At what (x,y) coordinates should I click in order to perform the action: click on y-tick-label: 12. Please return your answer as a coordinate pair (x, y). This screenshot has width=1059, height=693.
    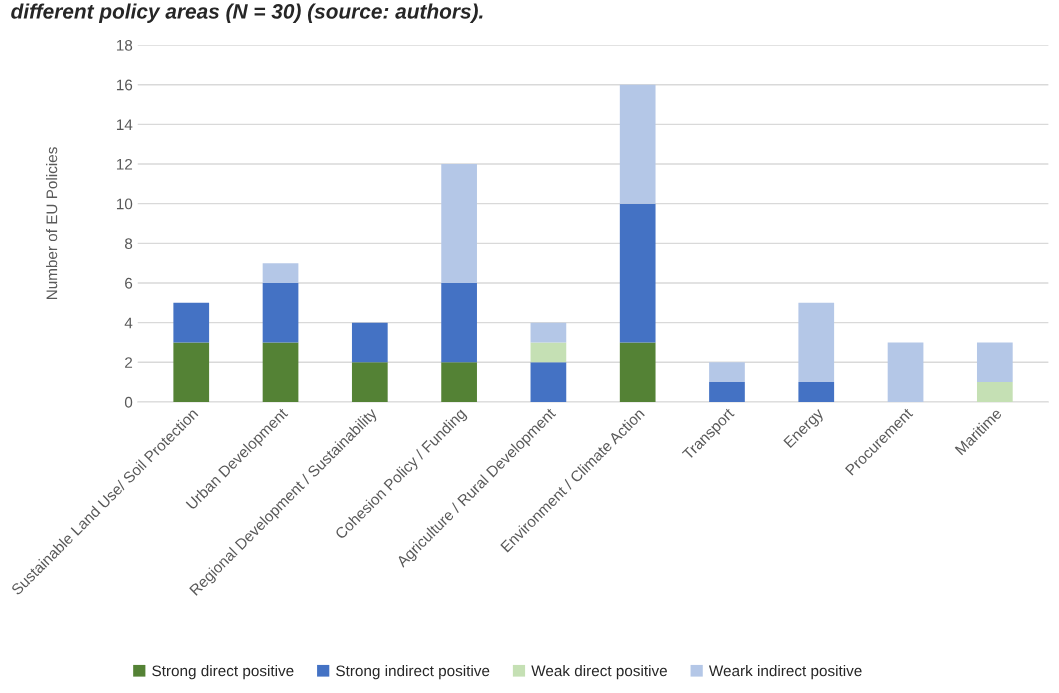
    Looking at the image, I should click on (124, 164).